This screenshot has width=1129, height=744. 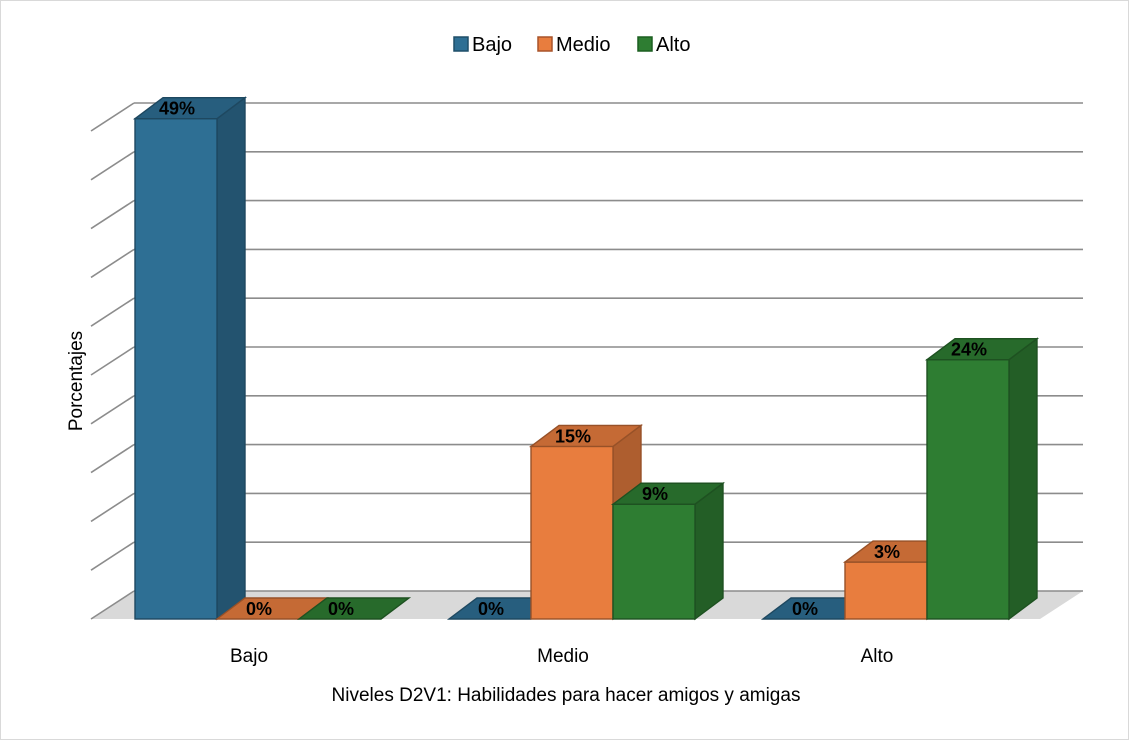 I want to click on legend-swatch-medio, so click(x=545, y=44).